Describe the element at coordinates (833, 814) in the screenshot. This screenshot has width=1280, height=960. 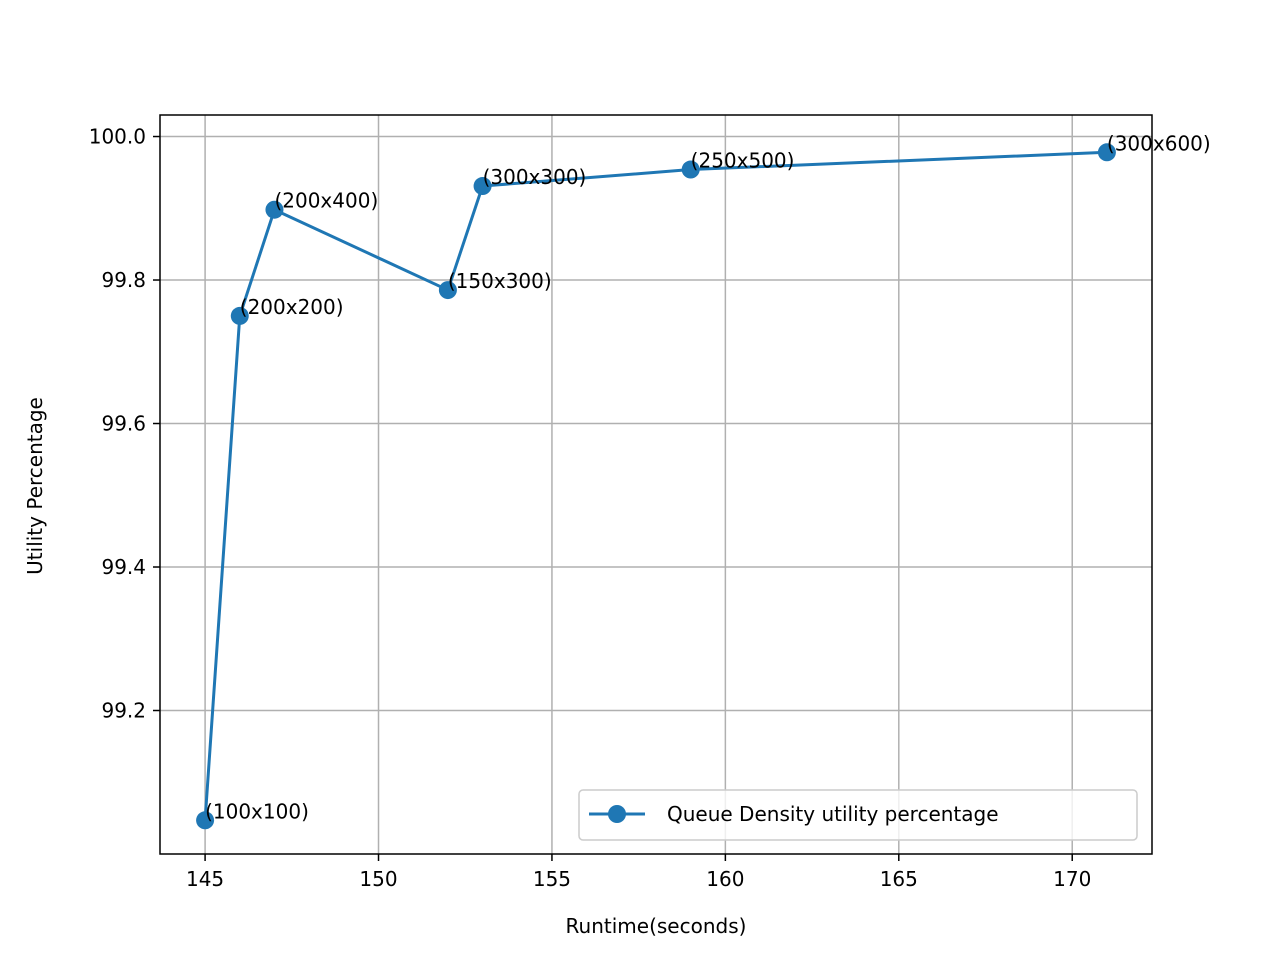
I see `legend-label: Queue Density utility percentage` at that location.